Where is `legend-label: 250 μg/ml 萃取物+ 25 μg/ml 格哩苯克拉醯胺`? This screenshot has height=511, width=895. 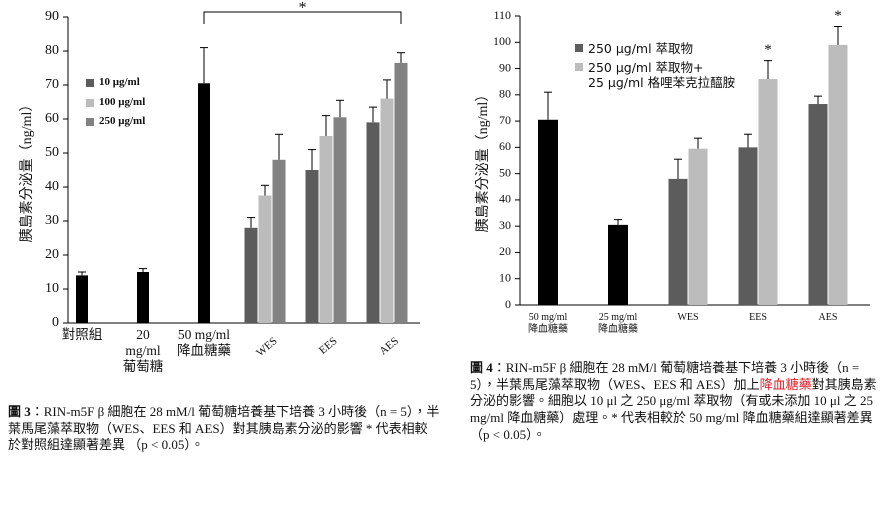 legend-label: 250 μg/ml 萃取物+ 25 μg/ml 格哩苯克拉醯胺 is located at coordinates (662, 75).